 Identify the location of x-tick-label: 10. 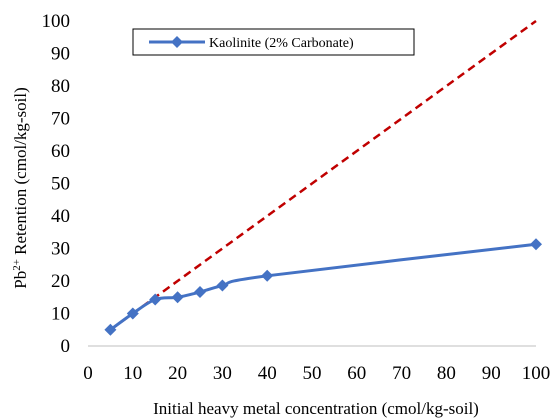
(132, 373).